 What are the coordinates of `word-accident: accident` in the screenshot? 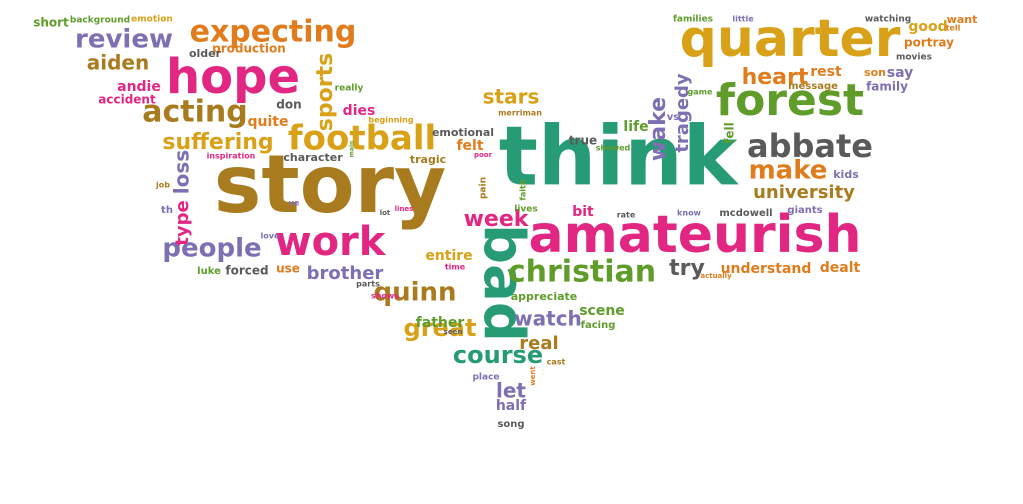 It's located at (127, 100).